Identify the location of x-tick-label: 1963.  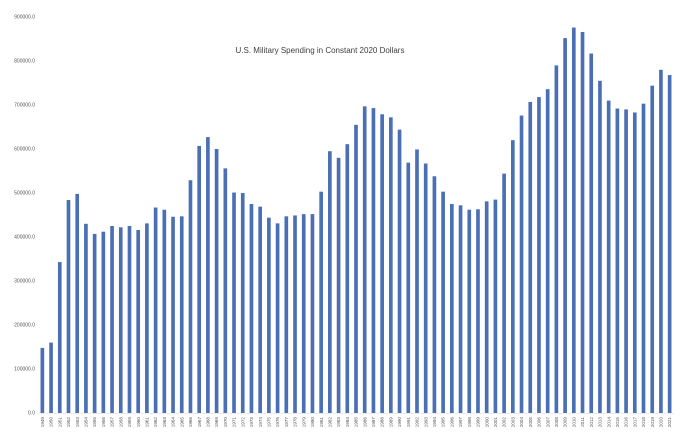
(164, 422).